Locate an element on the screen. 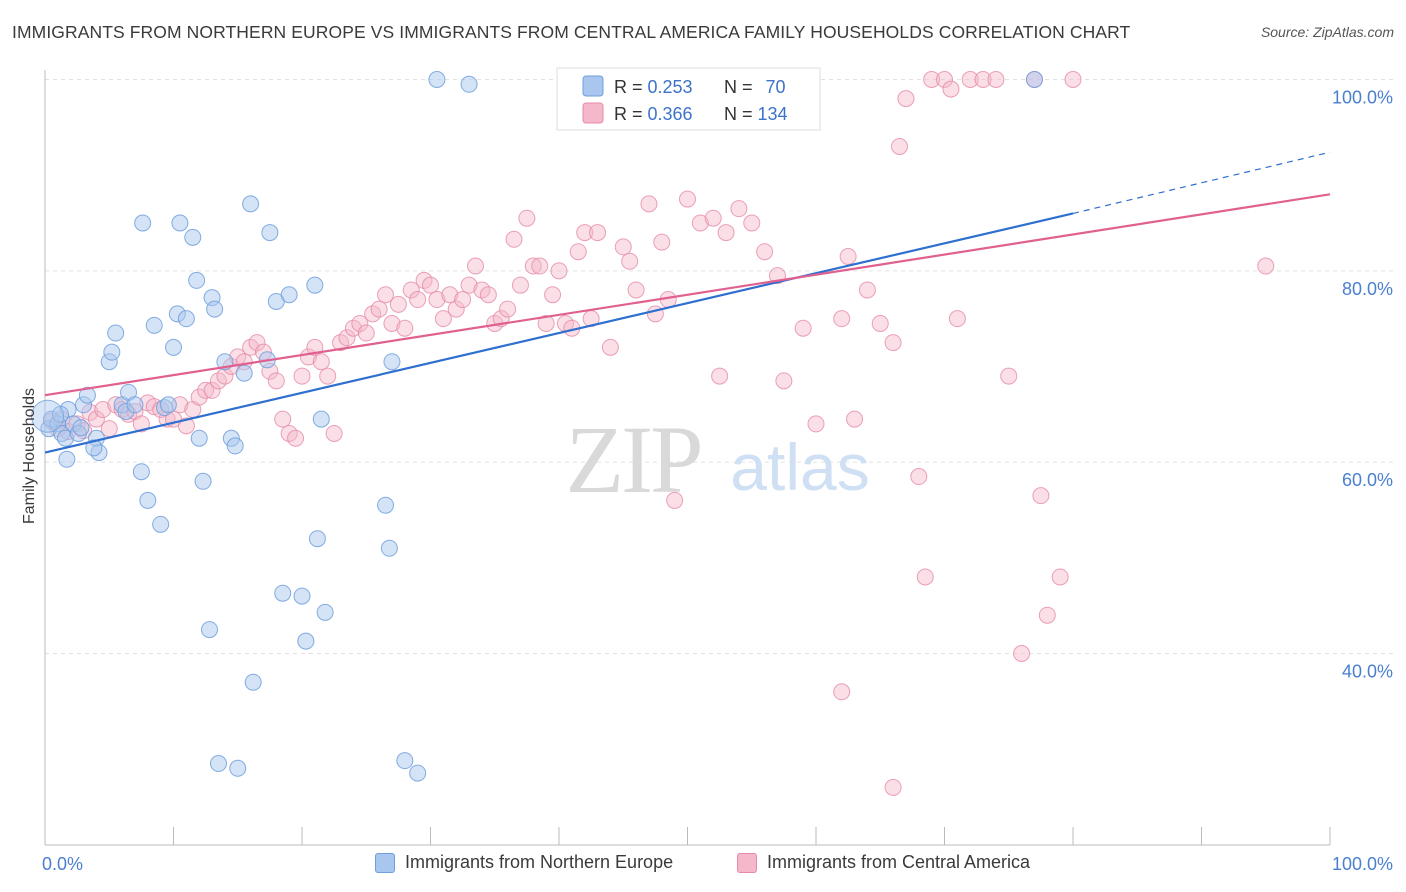 This screenshot has width=1406, height=892. legend-item-northern-europe: Immigrants from Northern Europe is located at coordinates (524, 862).